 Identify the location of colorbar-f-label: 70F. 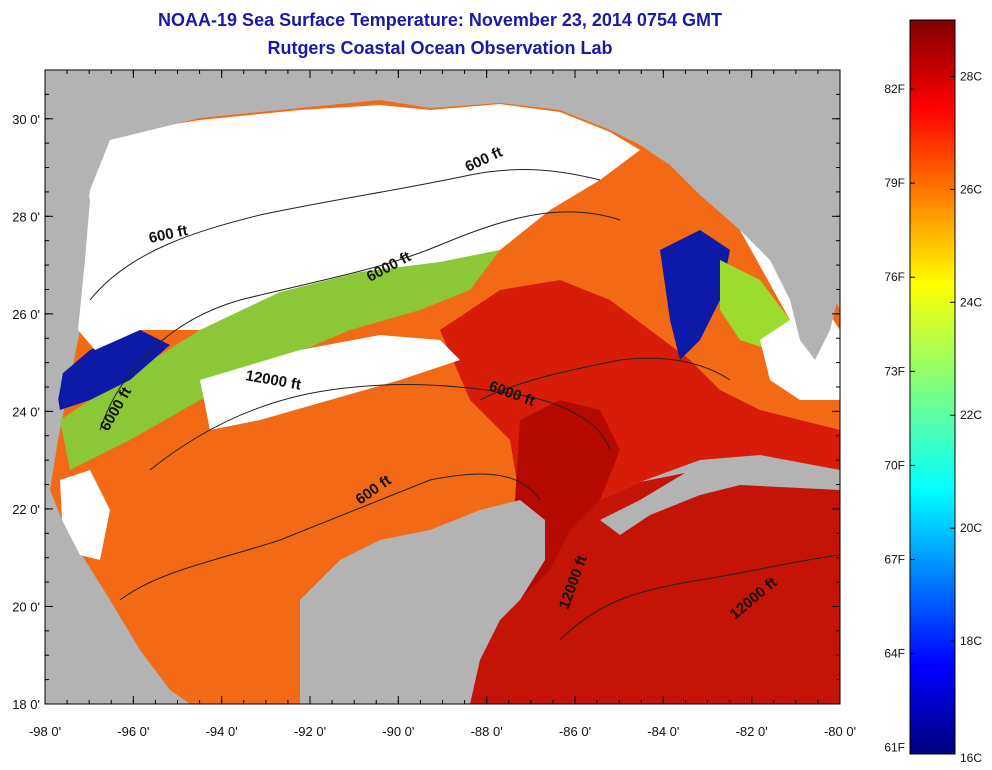
(894, 465).